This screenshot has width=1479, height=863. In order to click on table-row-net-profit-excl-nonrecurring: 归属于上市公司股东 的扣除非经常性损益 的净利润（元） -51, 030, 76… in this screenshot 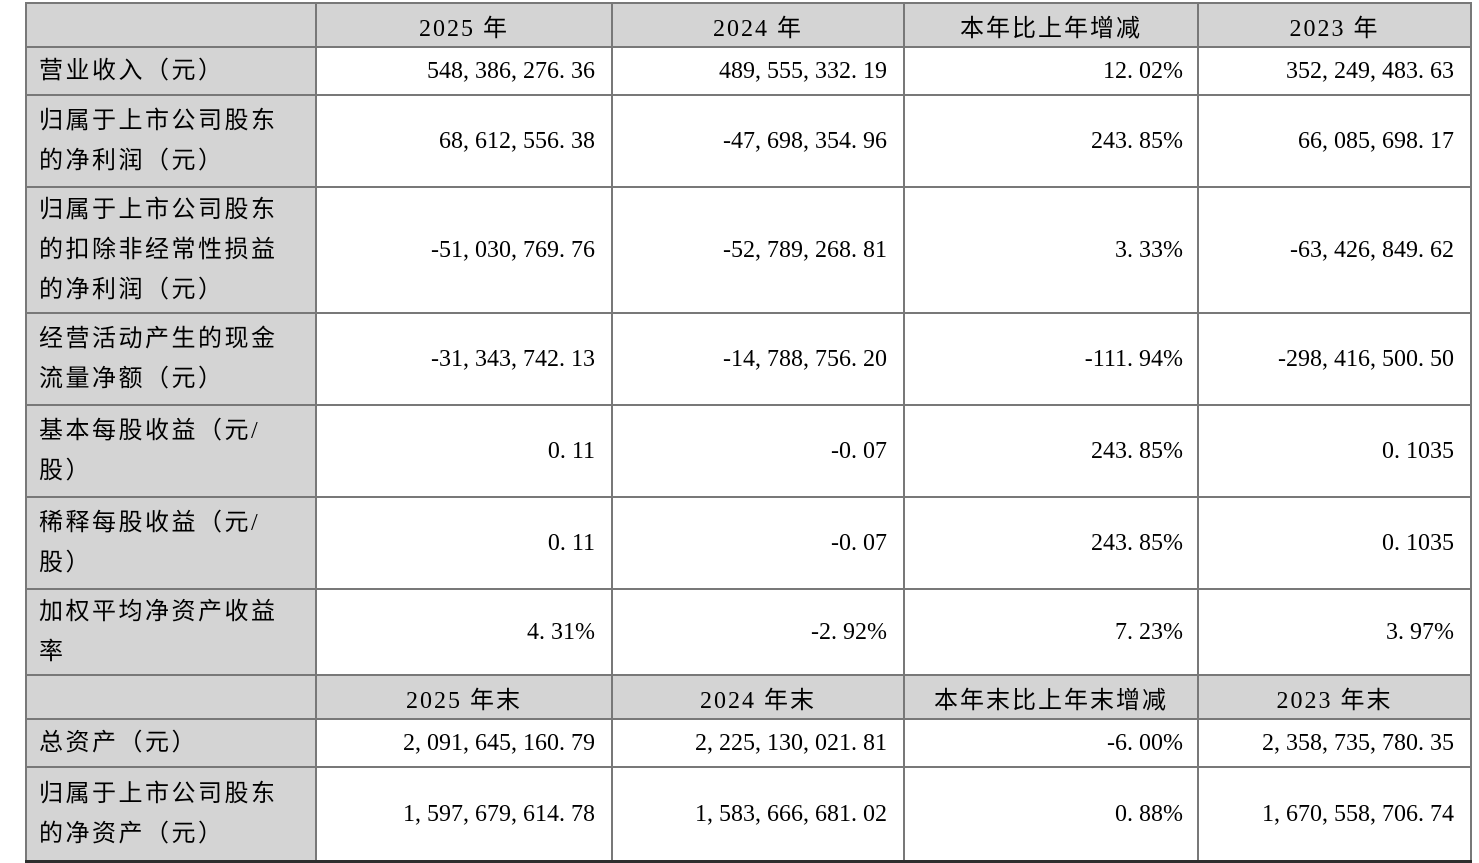, I will do `click(748, 250)`.